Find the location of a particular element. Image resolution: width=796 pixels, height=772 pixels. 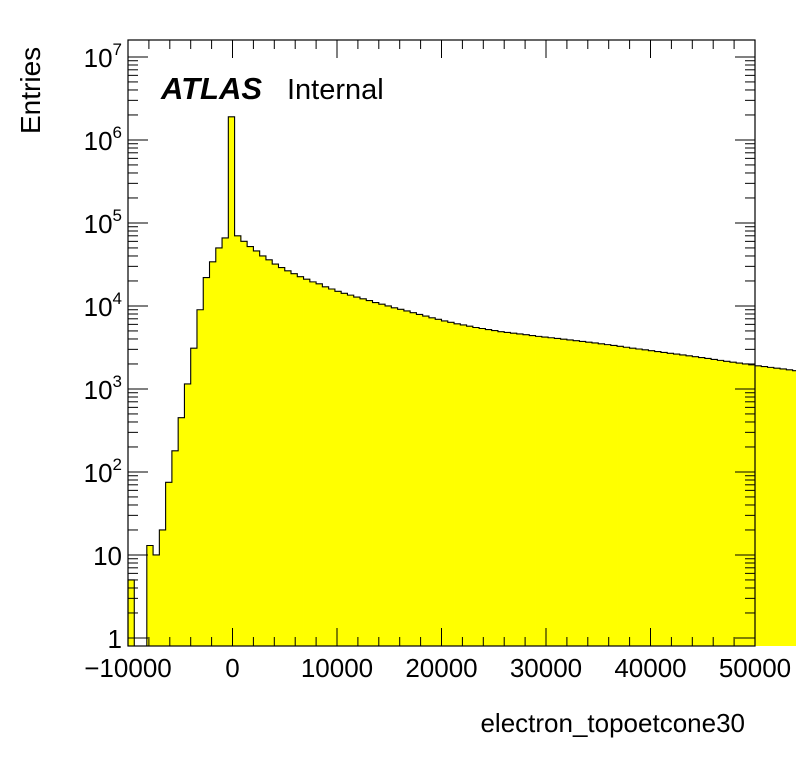

x-tick-label: −10000 is located at coordinates (127, 668).